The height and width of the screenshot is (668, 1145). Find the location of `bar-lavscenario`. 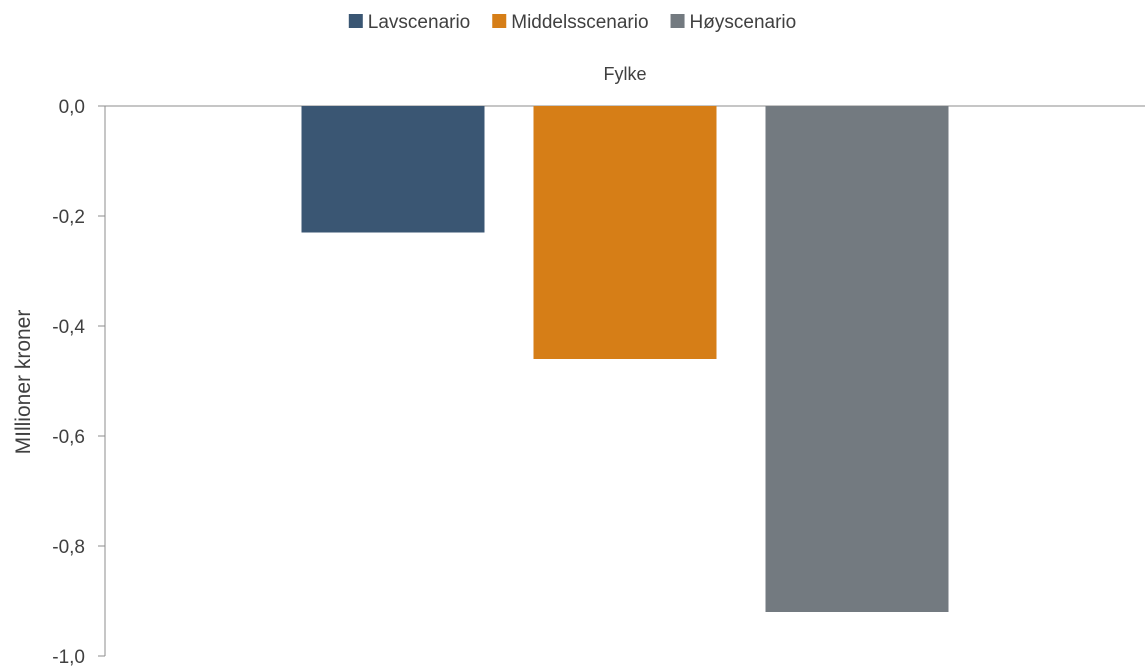

bar-lavscenario is located at coordinates (393, 169).